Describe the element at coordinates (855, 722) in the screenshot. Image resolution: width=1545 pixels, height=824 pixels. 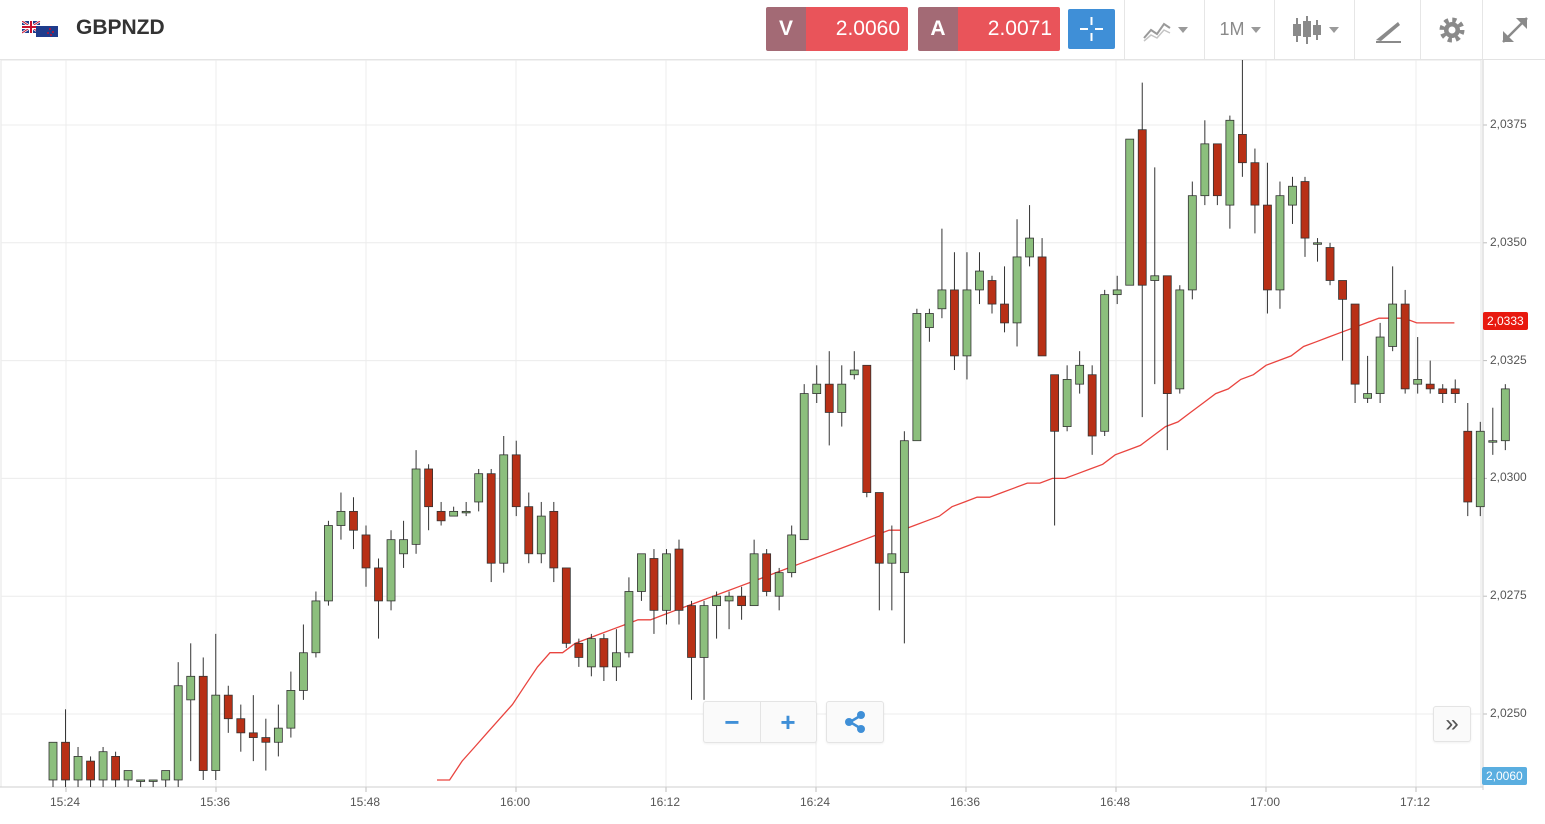
I see `share-button` at that location.